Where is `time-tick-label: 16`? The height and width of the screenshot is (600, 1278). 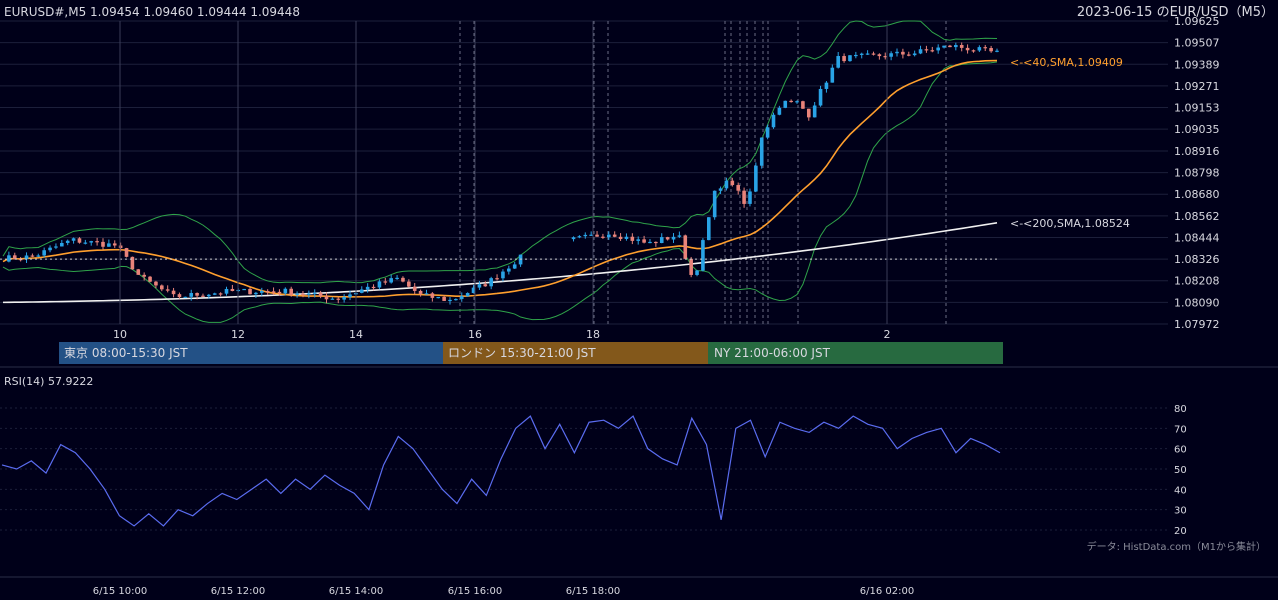 time-tick-label: 16 is located at coordinates (475, 334).